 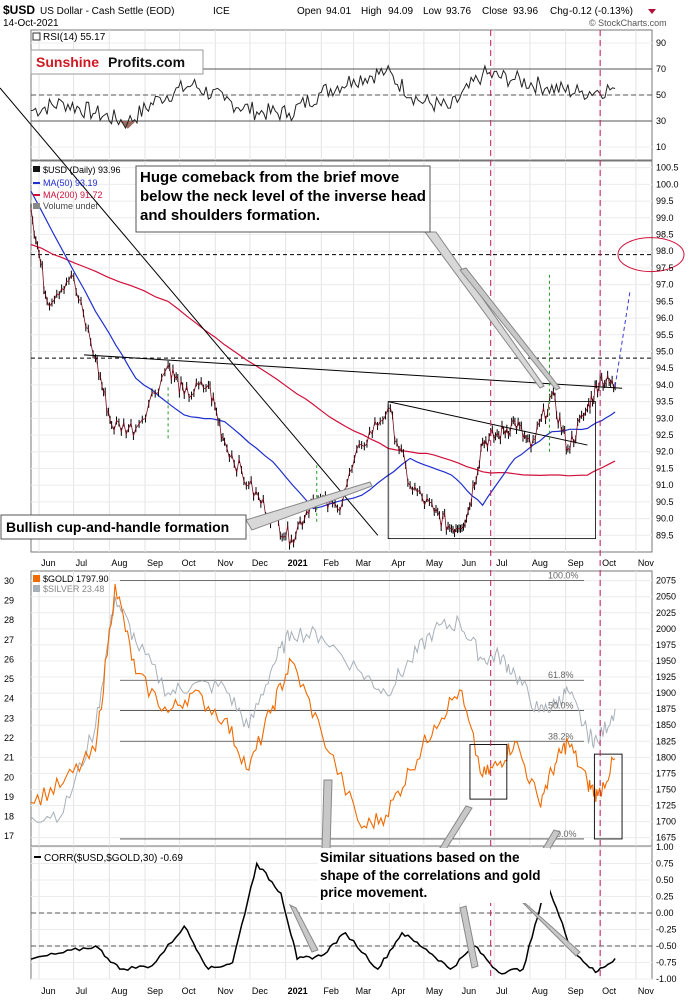 I want to click on volume-legend-swatch, so click(x=36, y=206).